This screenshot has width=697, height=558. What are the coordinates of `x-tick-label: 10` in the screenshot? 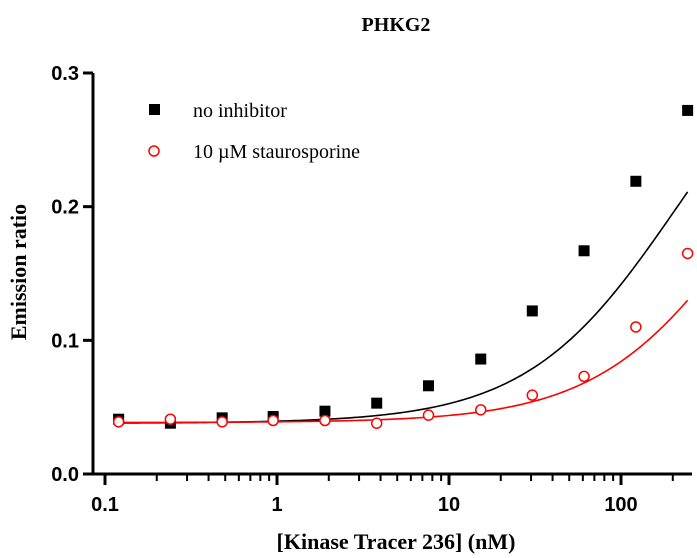 It's located at (449, 505).